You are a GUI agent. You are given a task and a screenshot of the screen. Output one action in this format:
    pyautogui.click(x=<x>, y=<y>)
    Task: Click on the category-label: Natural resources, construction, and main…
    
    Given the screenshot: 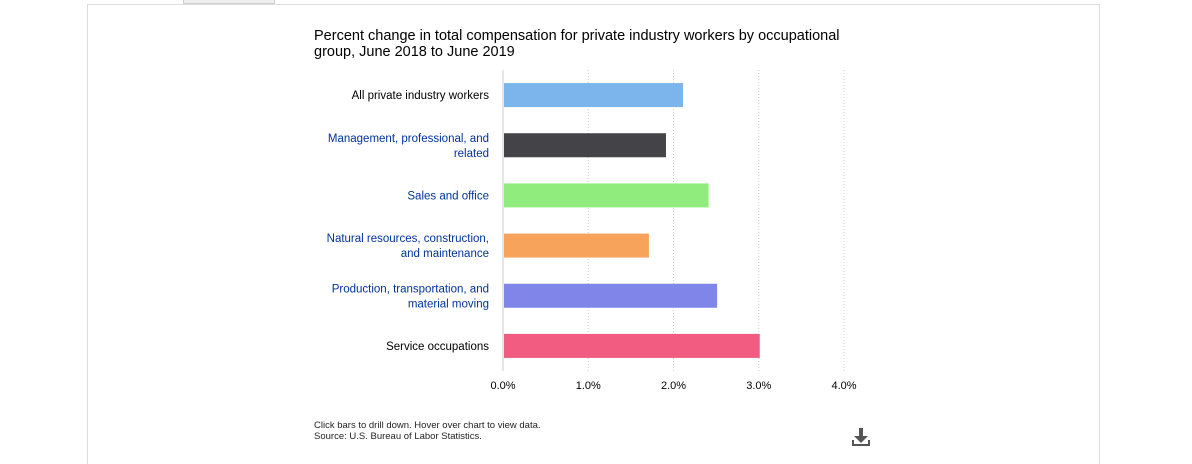 What is the action you would take?
    pyautogui.click(x=408, y=246)
    